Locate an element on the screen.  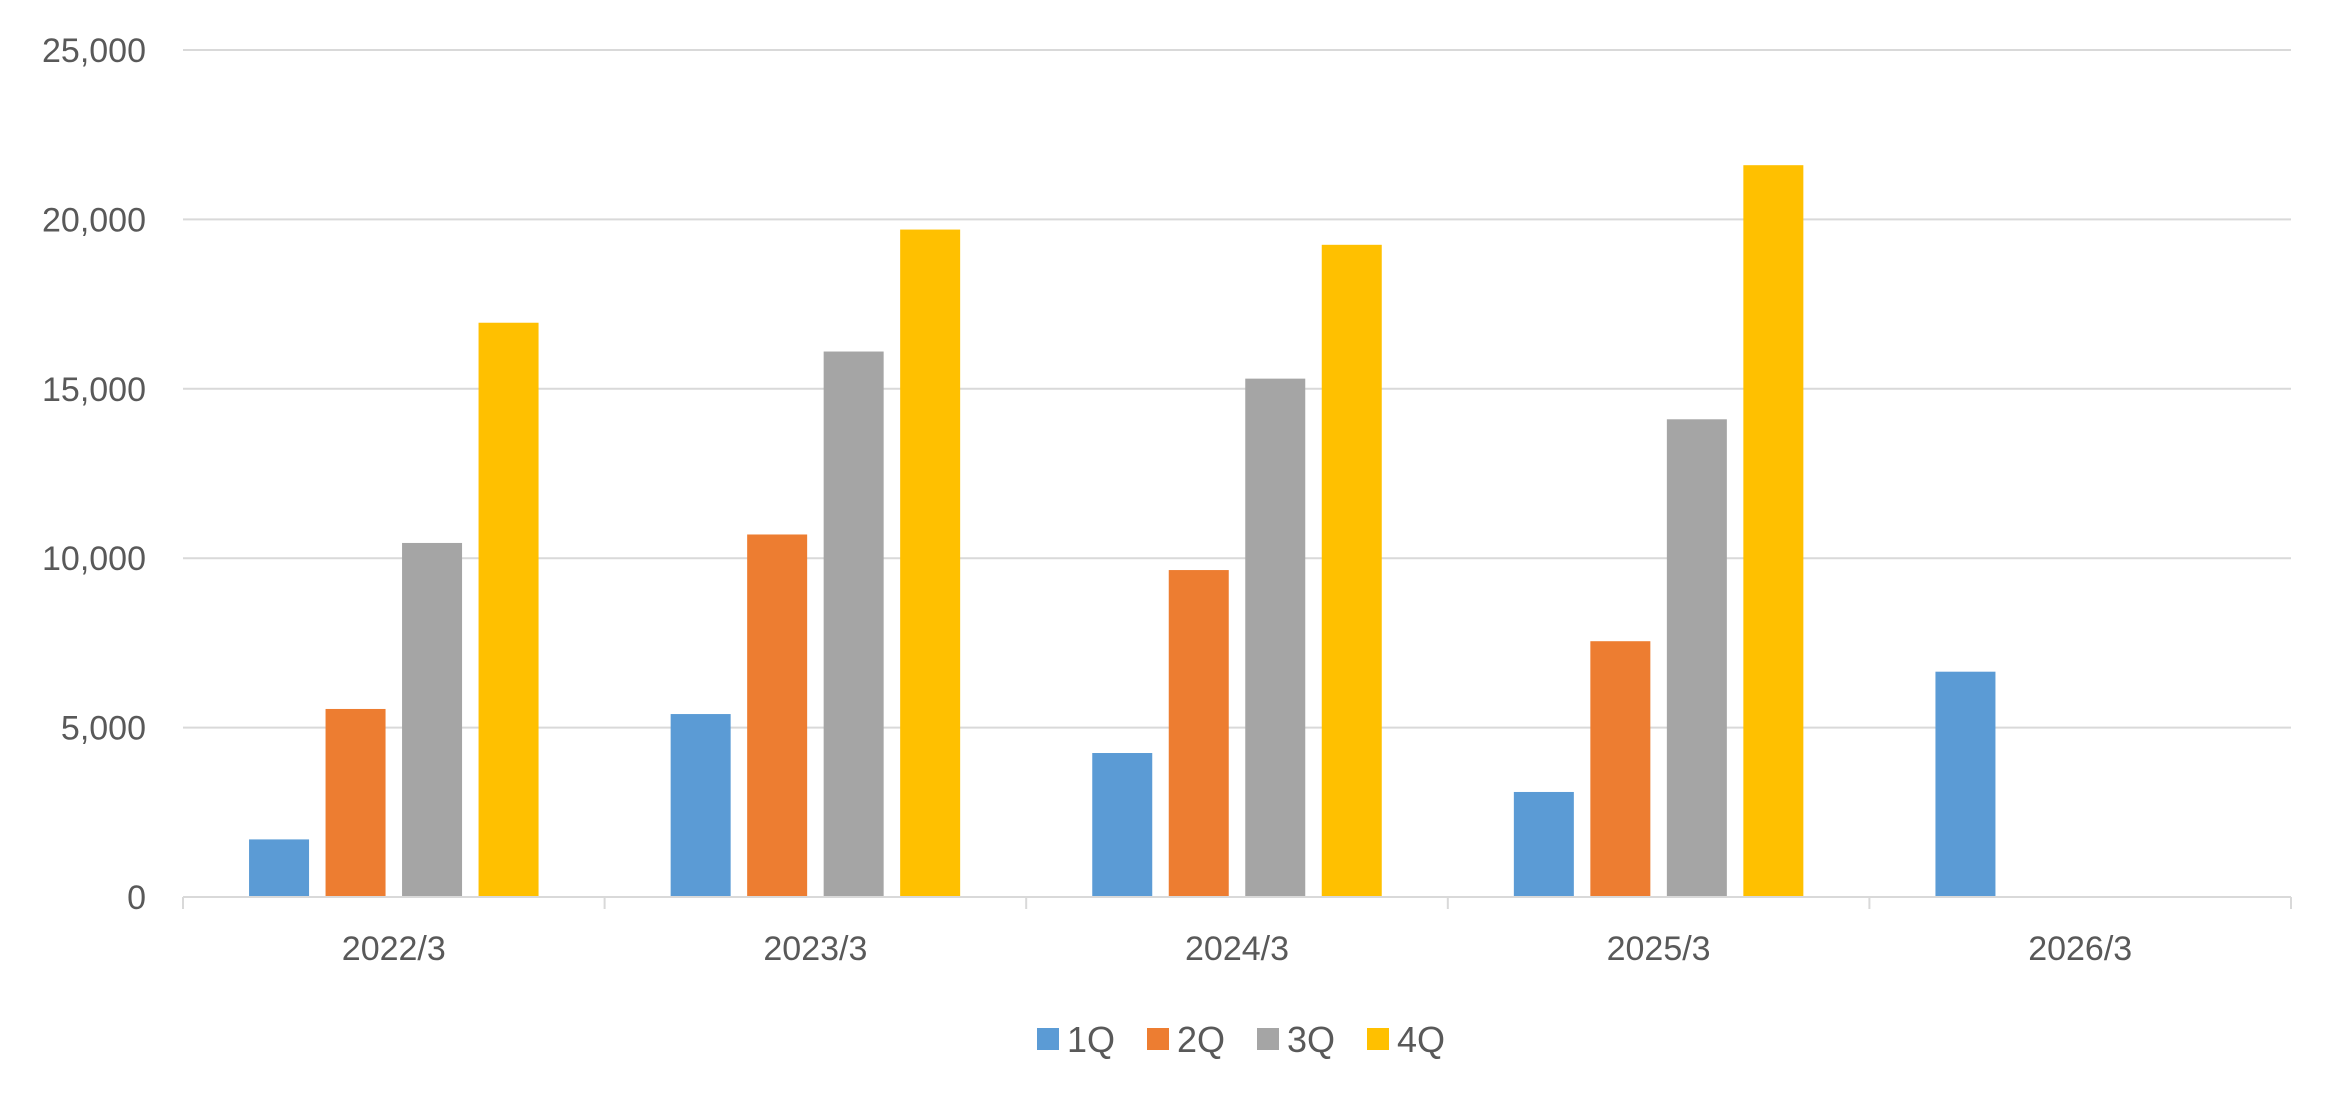
y-tick-label: 0 is located at coordinates (136, 898).